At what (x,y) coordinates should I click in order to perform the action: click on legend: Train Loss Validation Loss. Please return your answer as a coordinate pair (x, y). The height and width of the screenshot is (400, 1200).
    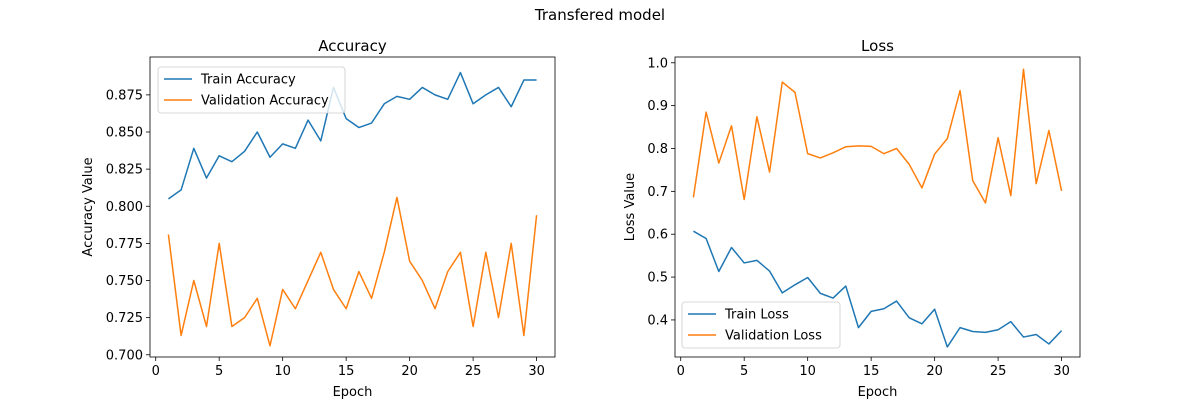
    Looking at the image, I should click on (761, 325).